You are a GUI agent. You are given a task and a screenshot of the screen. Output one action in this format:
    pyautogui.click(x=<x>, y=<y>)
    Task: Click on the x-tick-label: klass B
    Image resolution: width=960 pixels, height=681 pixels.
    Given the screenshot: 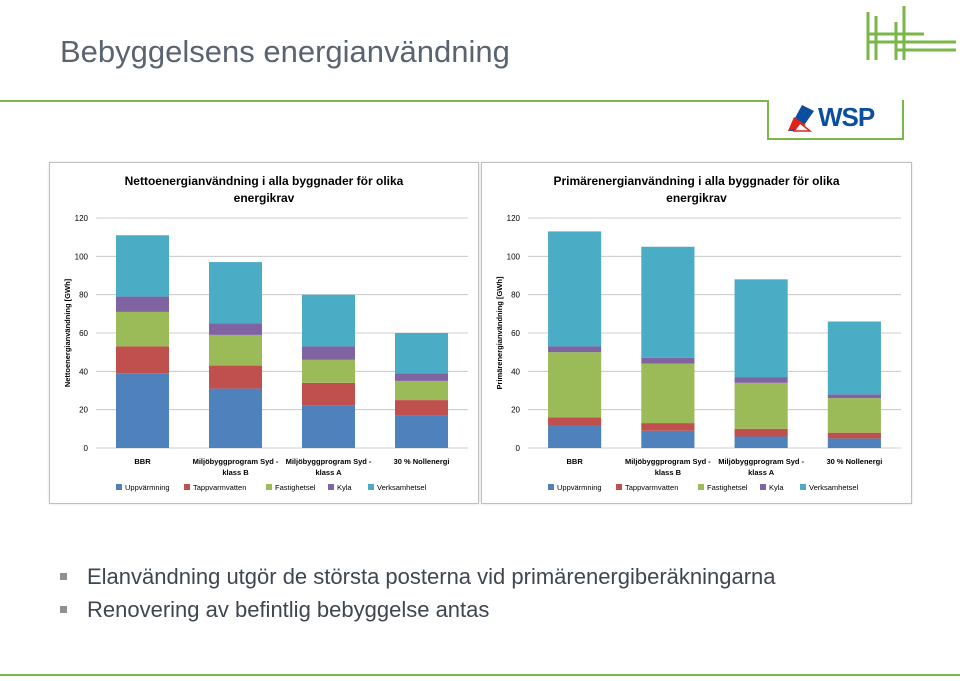 What is the action you would take?
    pyautogui.click(x=668, y=472)
    